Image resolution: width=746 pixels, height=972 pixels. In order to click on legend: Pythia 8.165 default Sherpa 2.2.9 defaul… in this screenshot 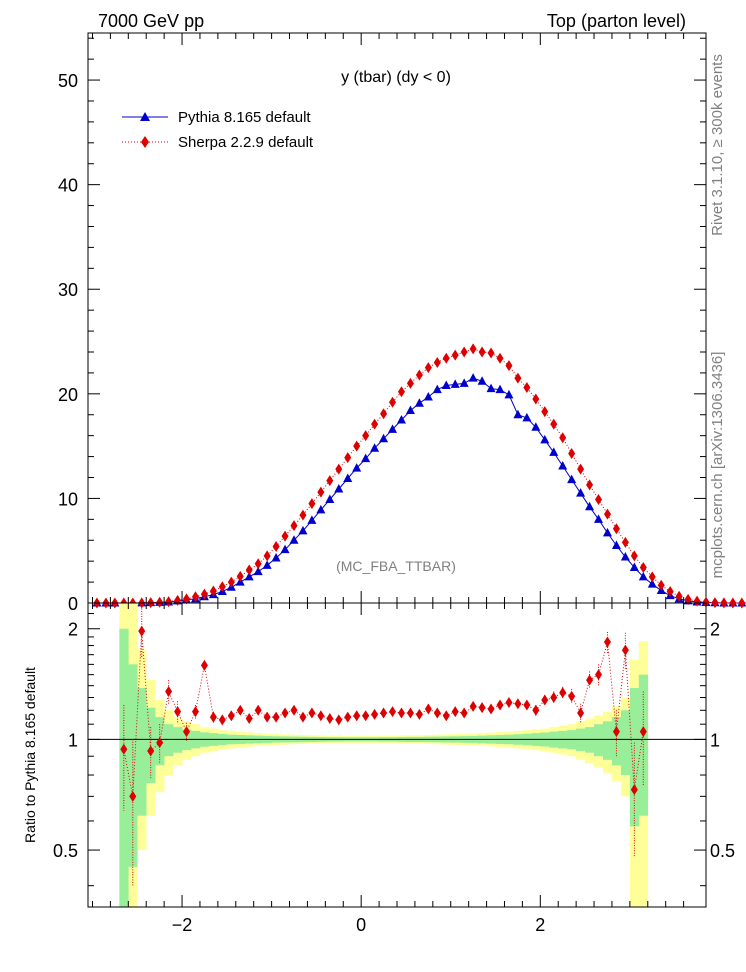, I will do `click(218, 130)`.